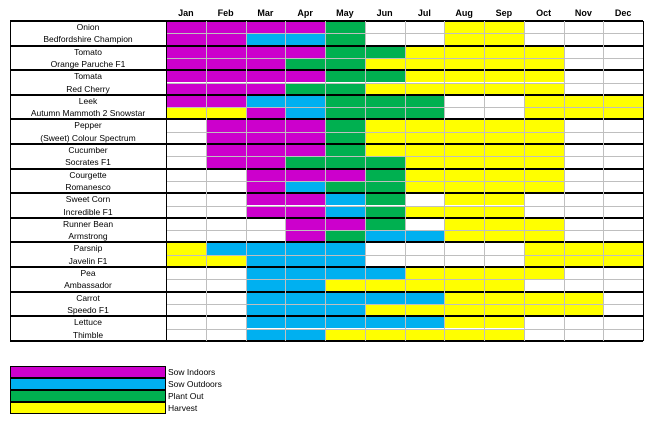 The image size is (653, 424). Describe the element at coordinates (88, 88) in the screenshot. I see `crop-variety: Red Cherry` at that location.